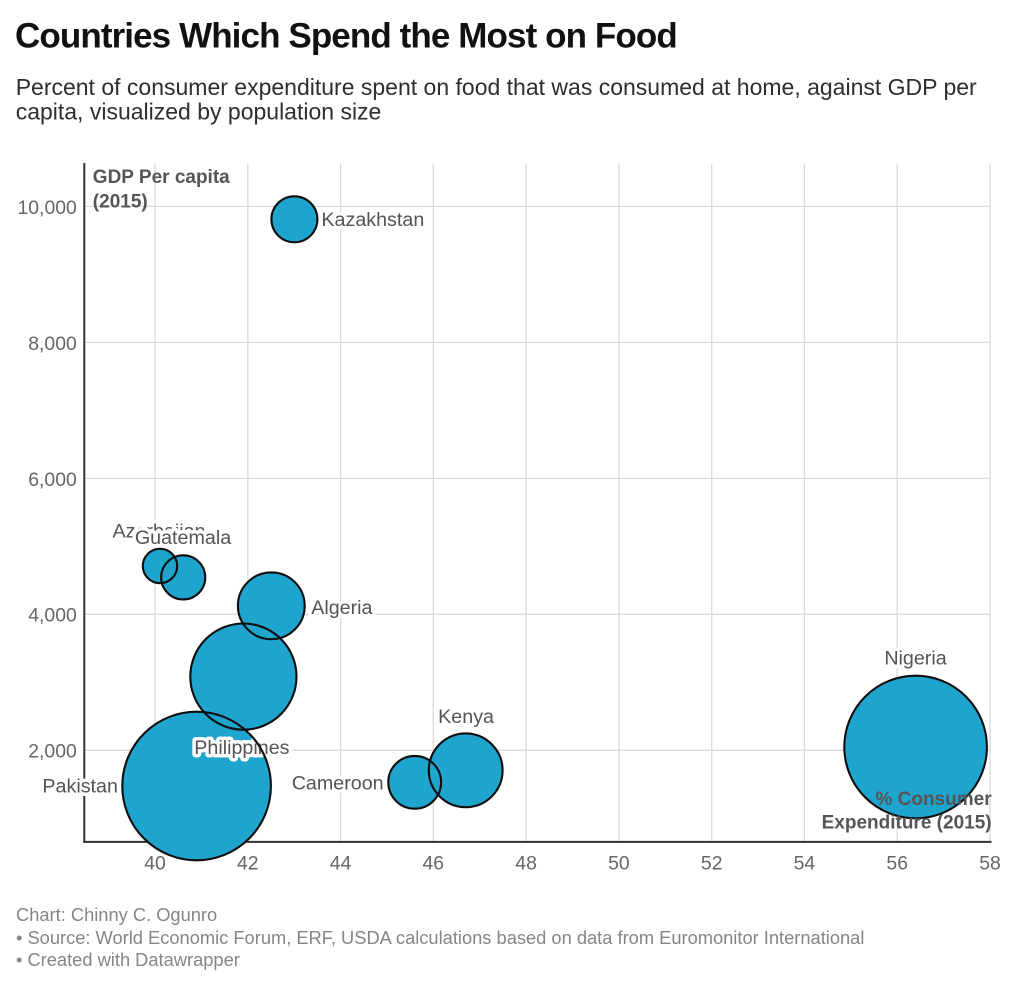  Describe the element at coordinates (52, 344) in the screenshot. I see `svg-text: 8,000` at that location.